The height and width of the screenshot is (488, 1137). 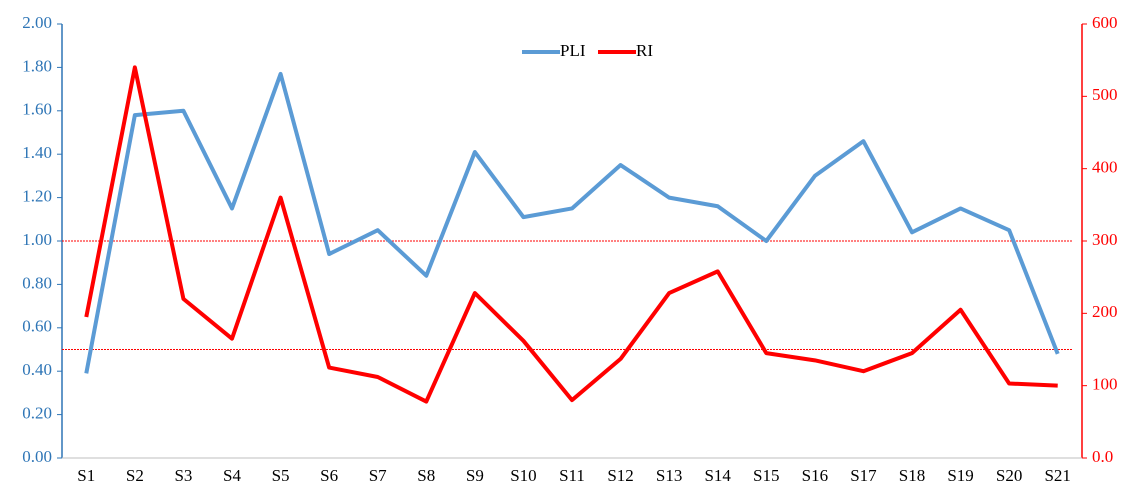 I want to click on y-tick-label: 1.20, so click(x=37, y=196).